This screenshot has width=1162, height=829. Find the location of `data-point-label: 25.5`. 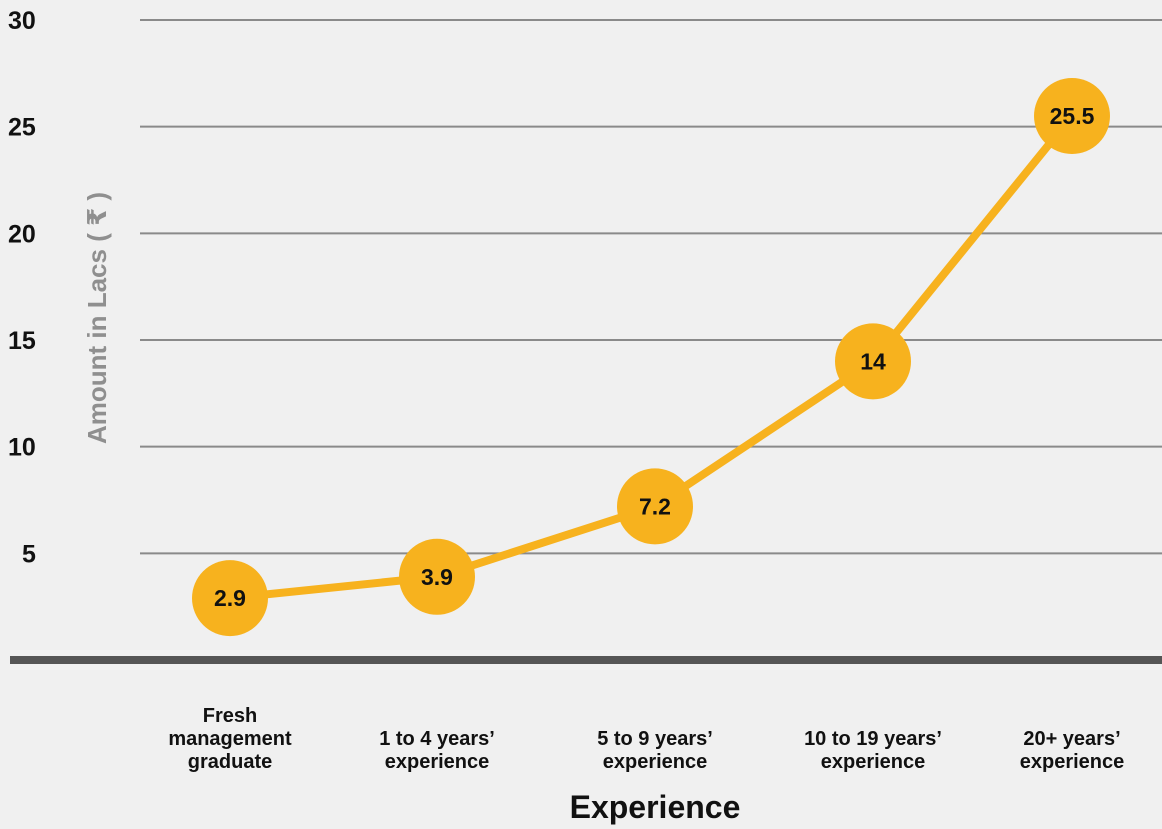

data-point-label: 25.5 is located at coordinates (1072, 116).